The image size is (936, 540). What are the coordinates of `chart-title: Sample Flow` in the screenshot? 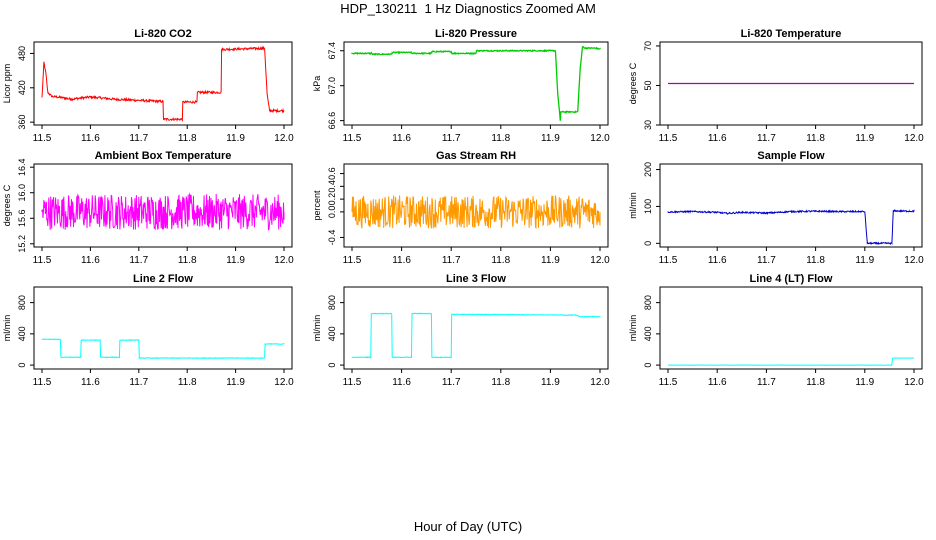 It's located at (791, 156).